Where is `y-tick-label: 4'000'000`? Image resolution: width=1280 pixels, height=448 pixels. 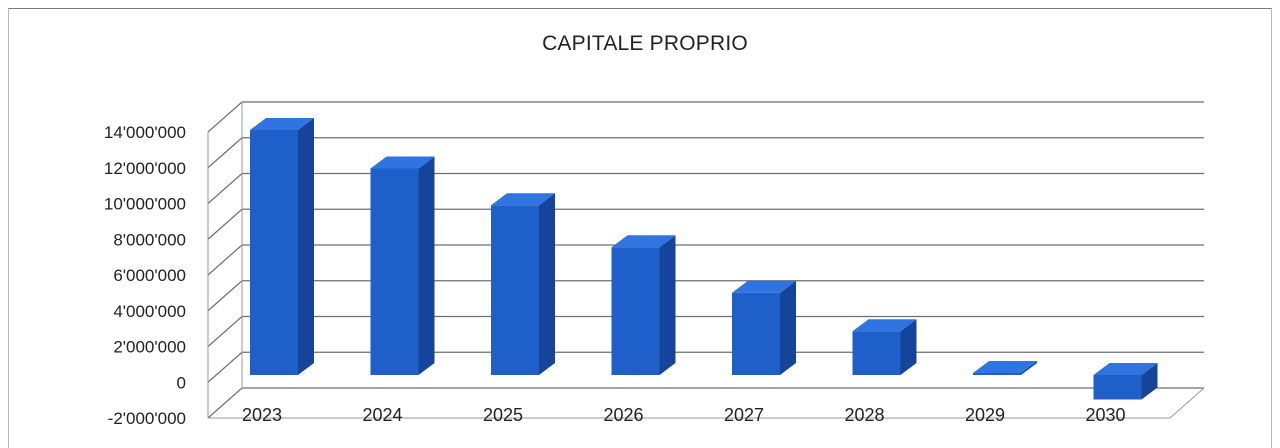 y-tick-label: 4'000'000 is located at coordinates (149, 311).